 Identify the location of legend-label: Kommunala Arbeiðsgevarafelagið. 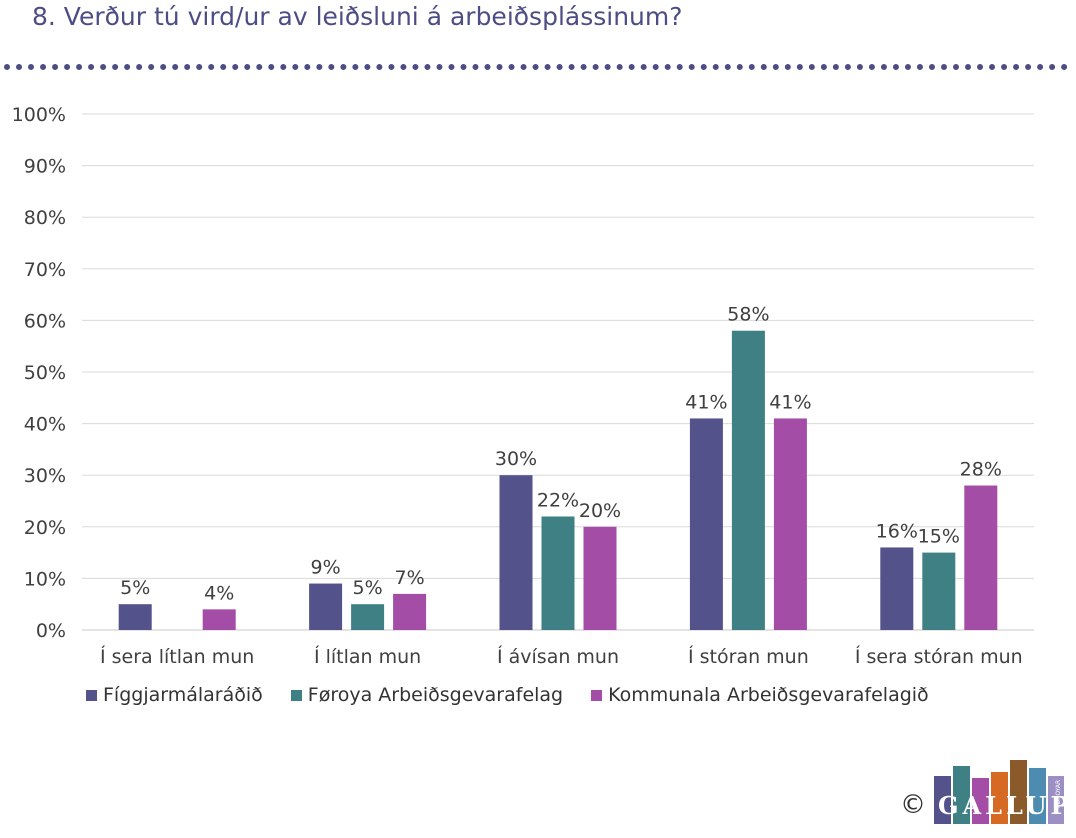
(768, 695).